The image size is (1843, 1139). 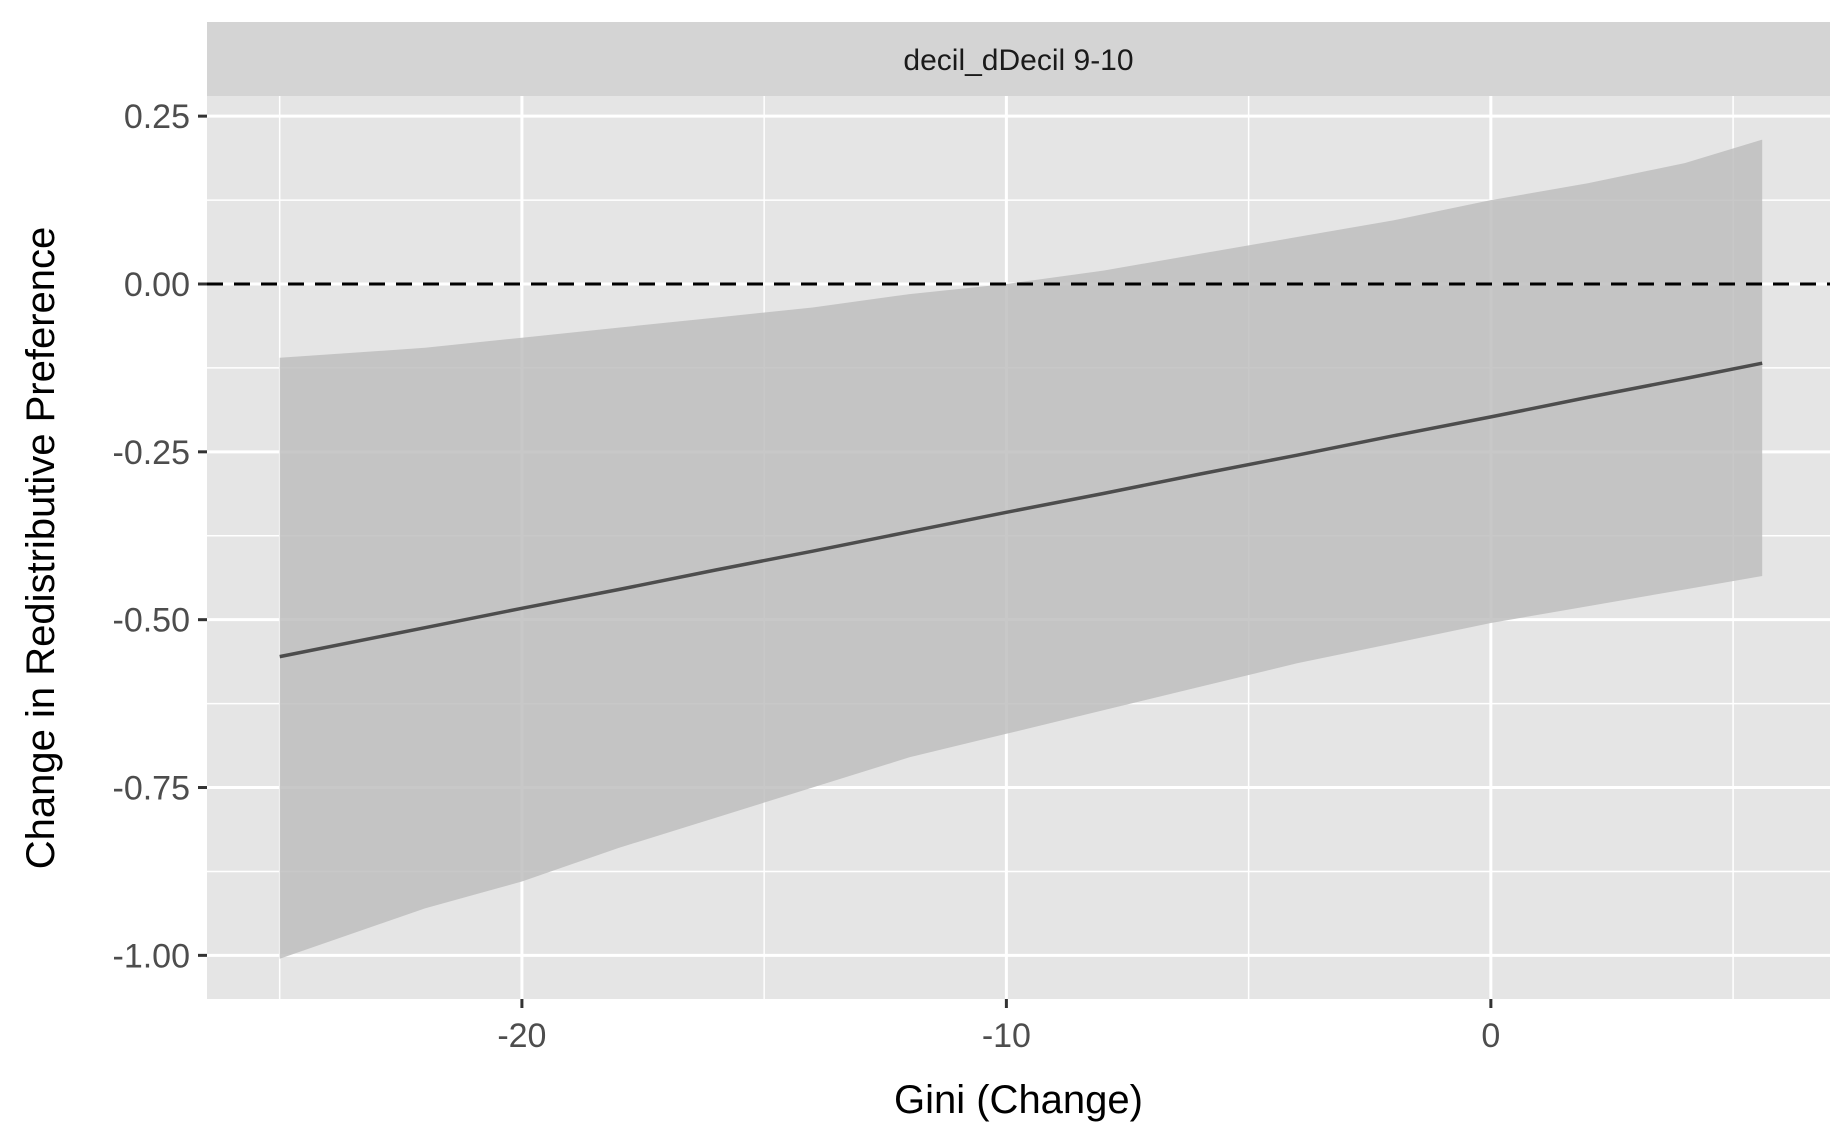 I want to click on panel-strip-label: decil_dDecil 9-10, so click(x=1018, y=60).